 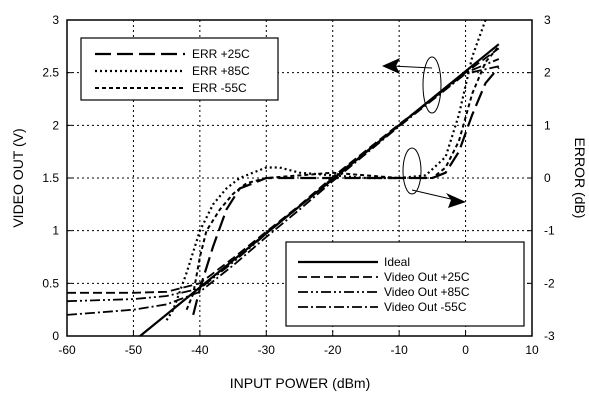 I want to click on legend-video-label: Video Out -55C, so click(x=425, y=307).